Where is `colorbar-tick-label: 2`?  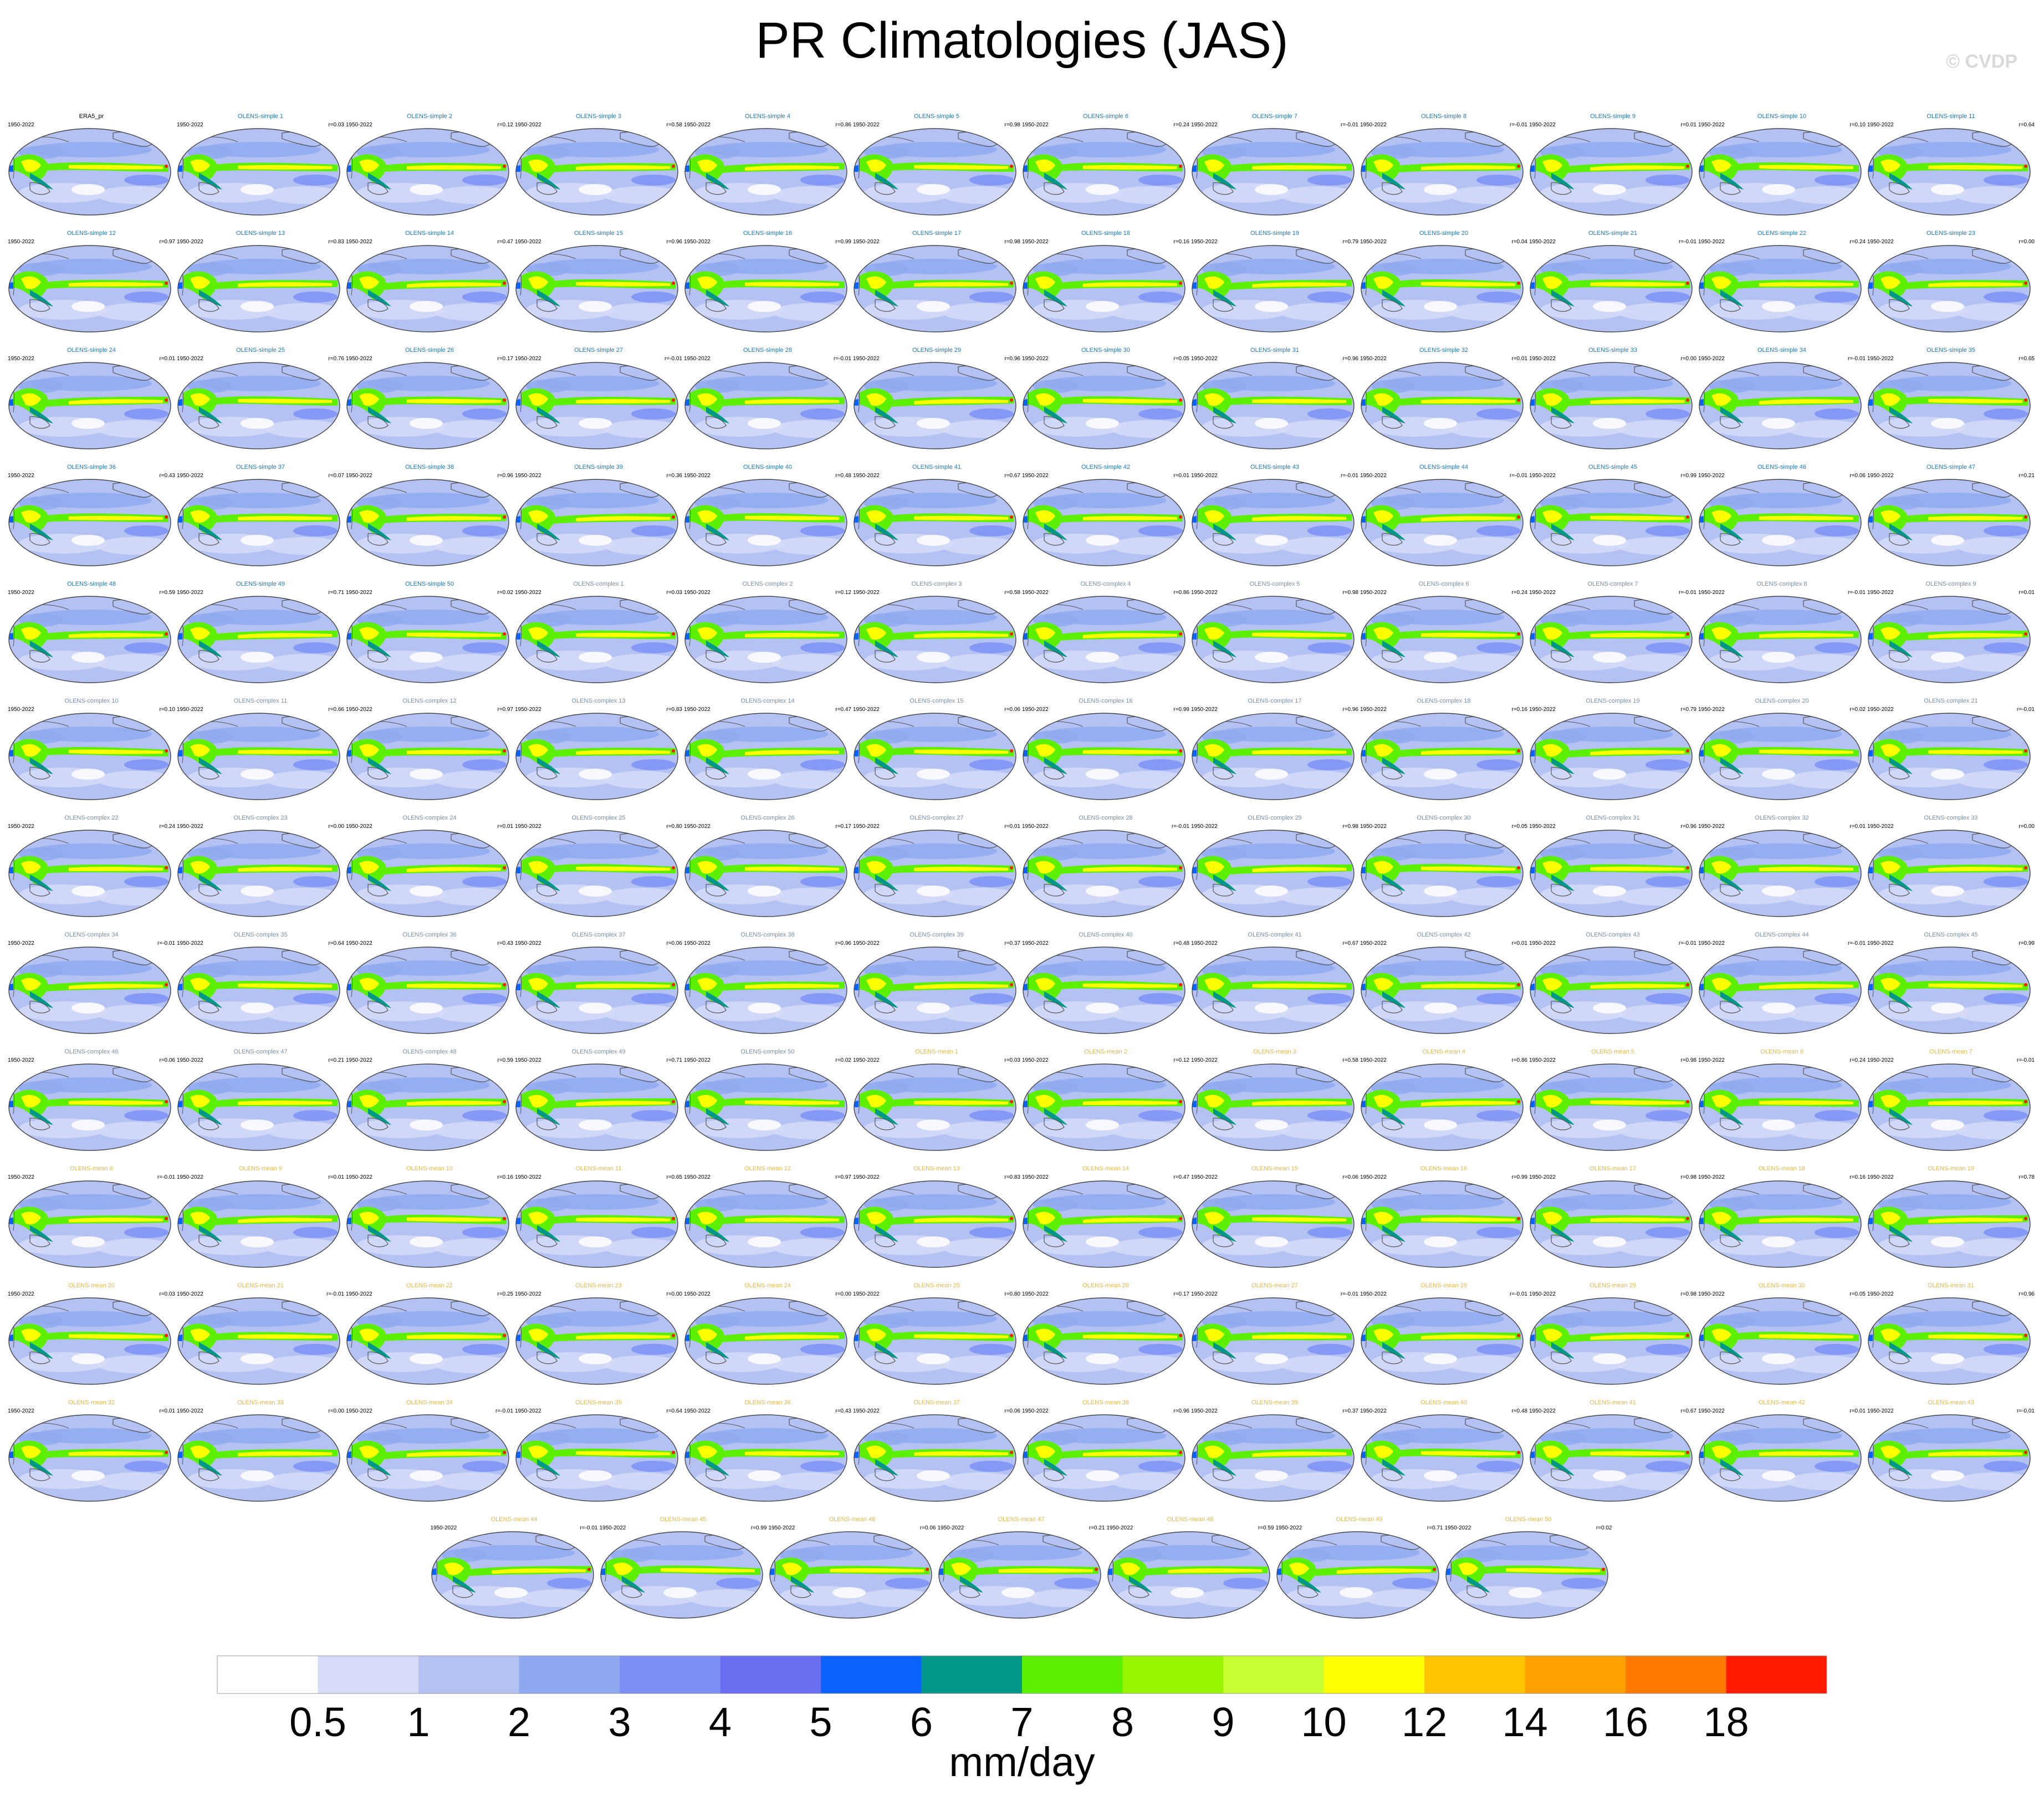 colorbar-tick-label: 2 is located at coordinates (519, 1722).